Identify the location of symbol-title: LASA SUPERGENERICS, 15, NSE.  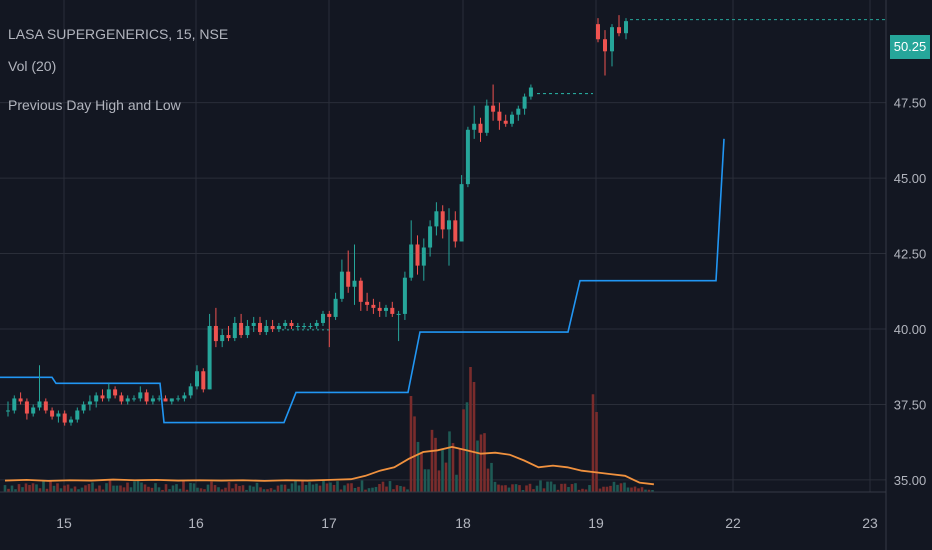
(118, 34).